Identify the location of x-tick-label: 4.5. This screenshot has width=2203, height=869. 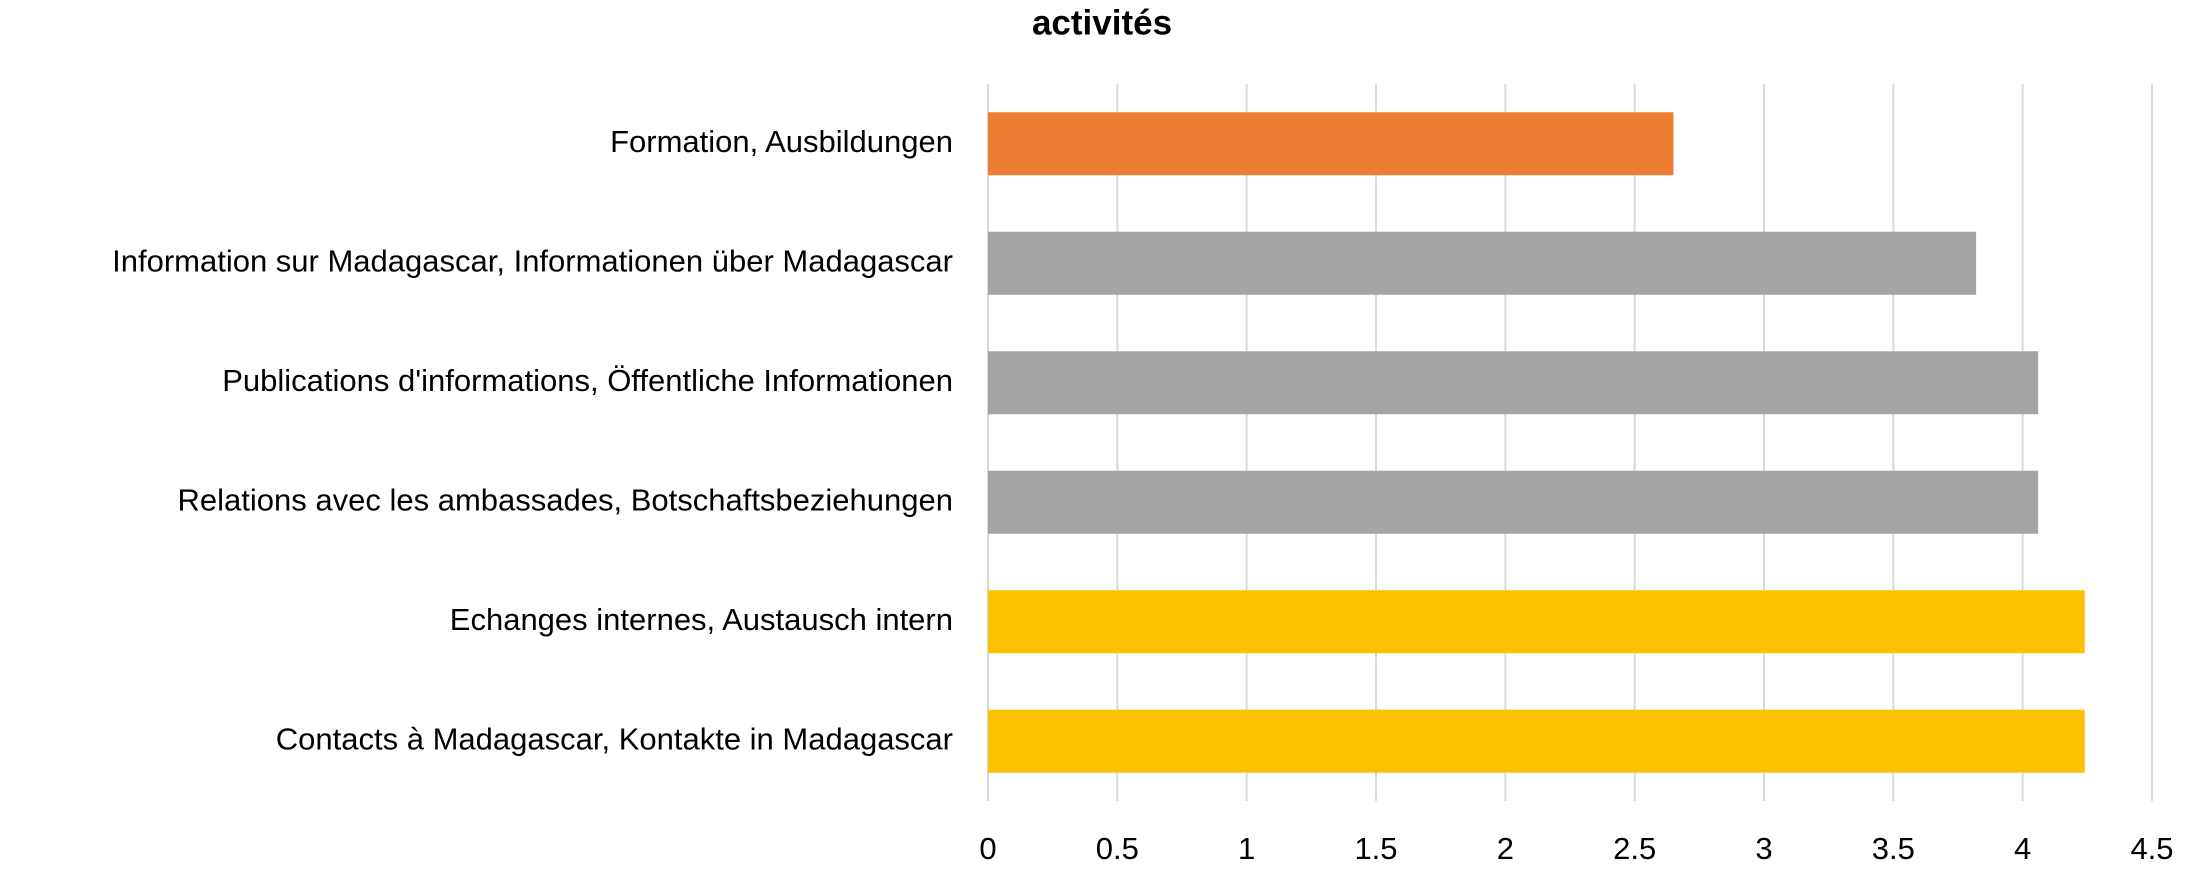
(2151, 848).